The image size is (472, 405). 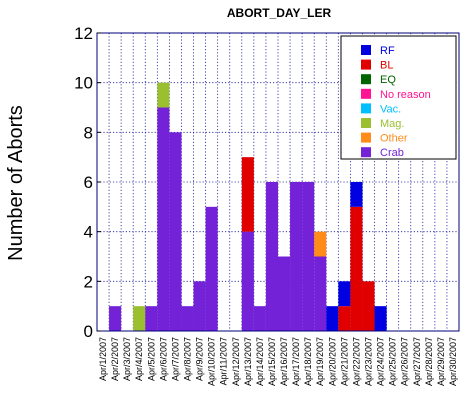 I want to click on legend-label: Mag., so click(x=392, y=124).